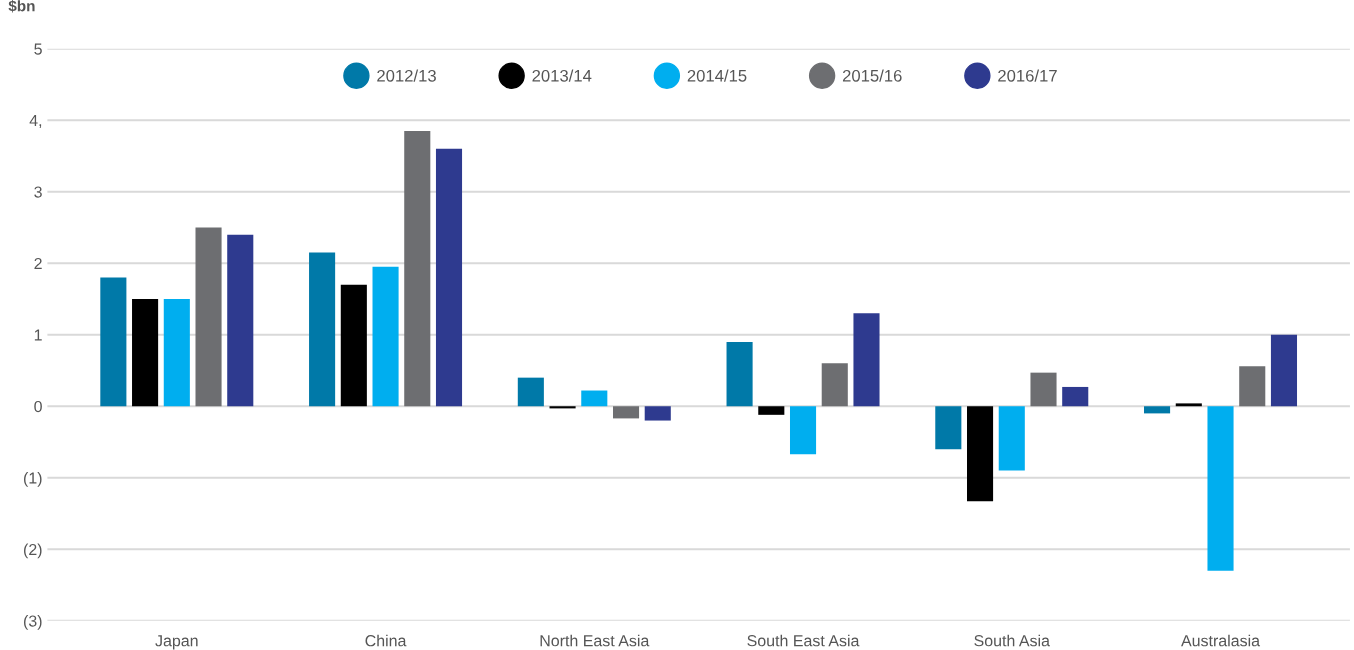 This screenshot has width=1354, height=650. What do you see at coordinates (1027, 75) in the screenshot?
I see `legend-label: 2016/17` at bounding box center [1027, 75].